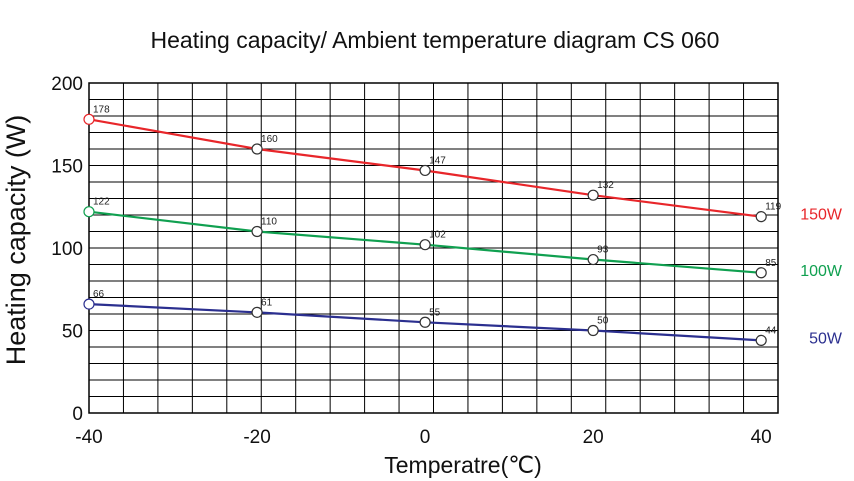 The image size is (854, 481). I want to click on series-50W: 66 61 55 50 44 50W, so click(463, 318).